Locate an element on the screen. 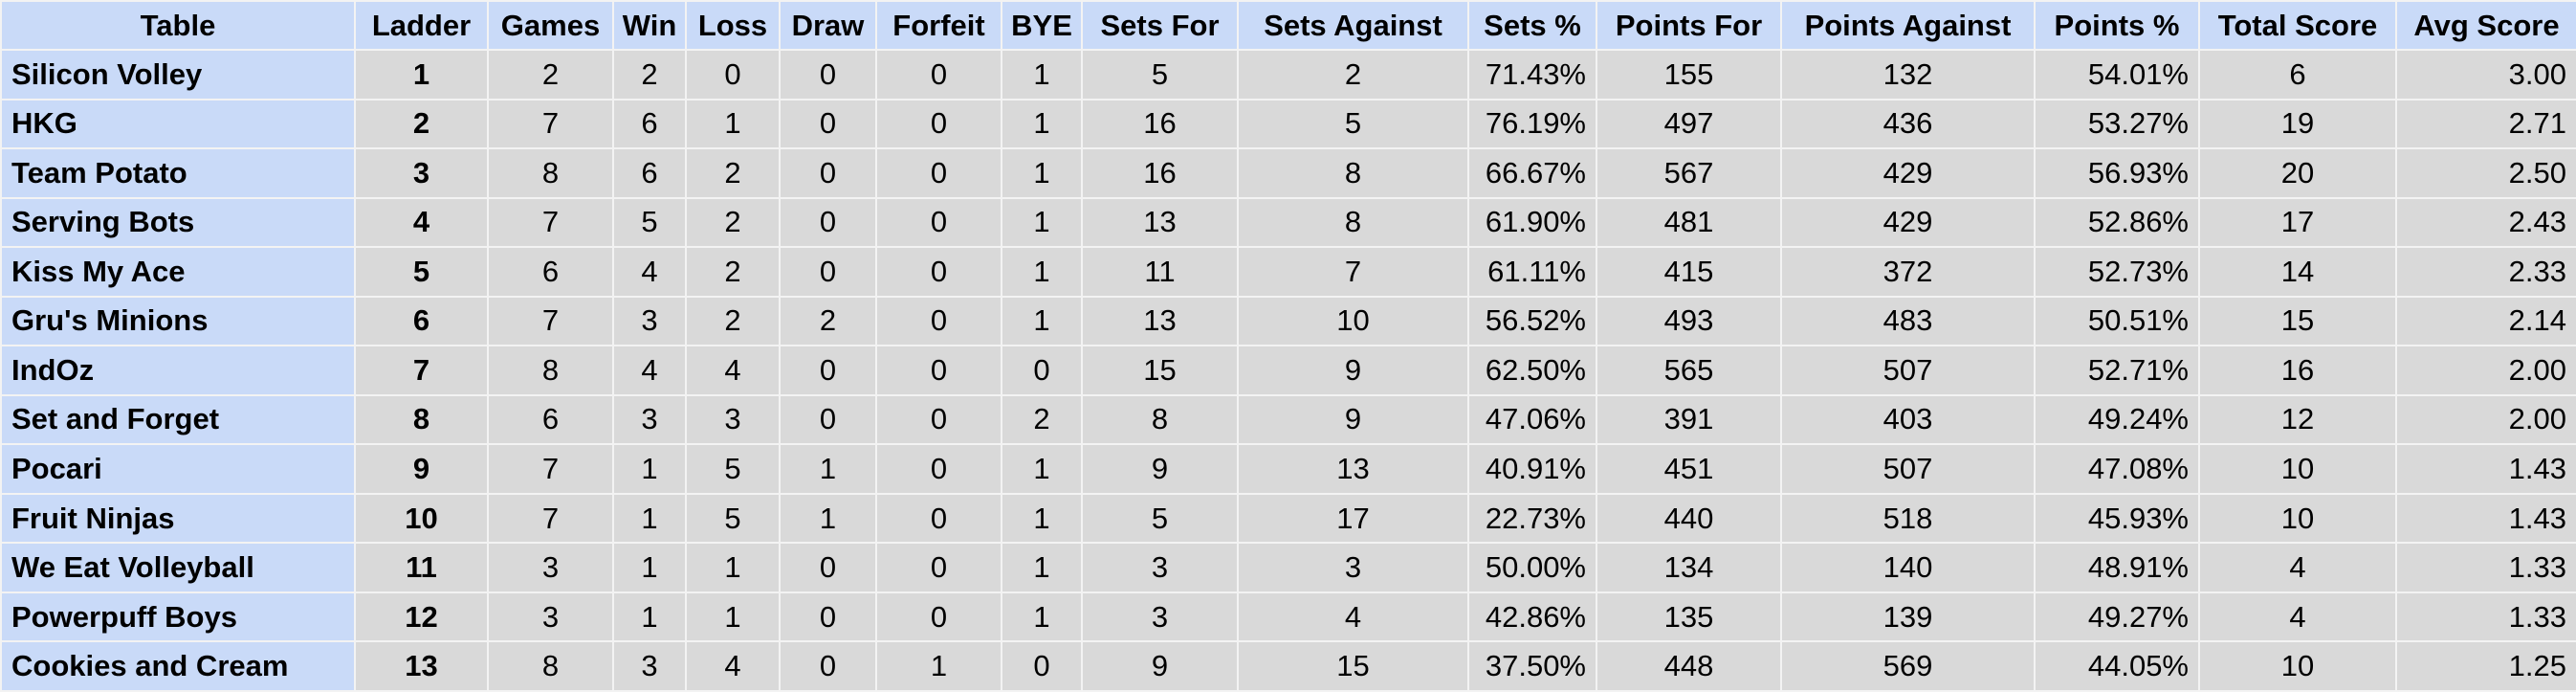  ladder-rank: 6 is located at coordinates (421, 321).